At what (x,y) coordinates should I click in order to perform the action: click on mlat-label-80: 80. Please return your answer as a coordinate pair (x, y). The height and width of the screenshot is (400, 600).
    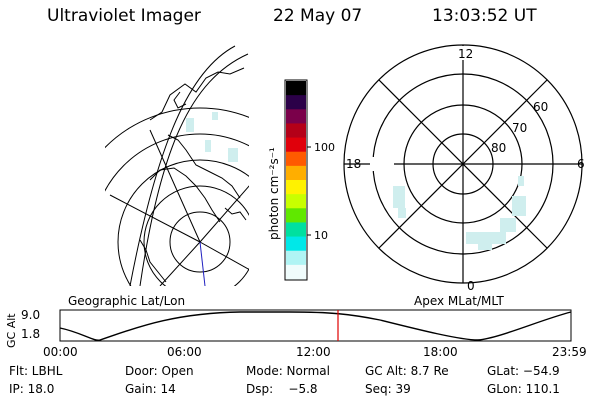
    Looking at the image, I should click on (498, 148).